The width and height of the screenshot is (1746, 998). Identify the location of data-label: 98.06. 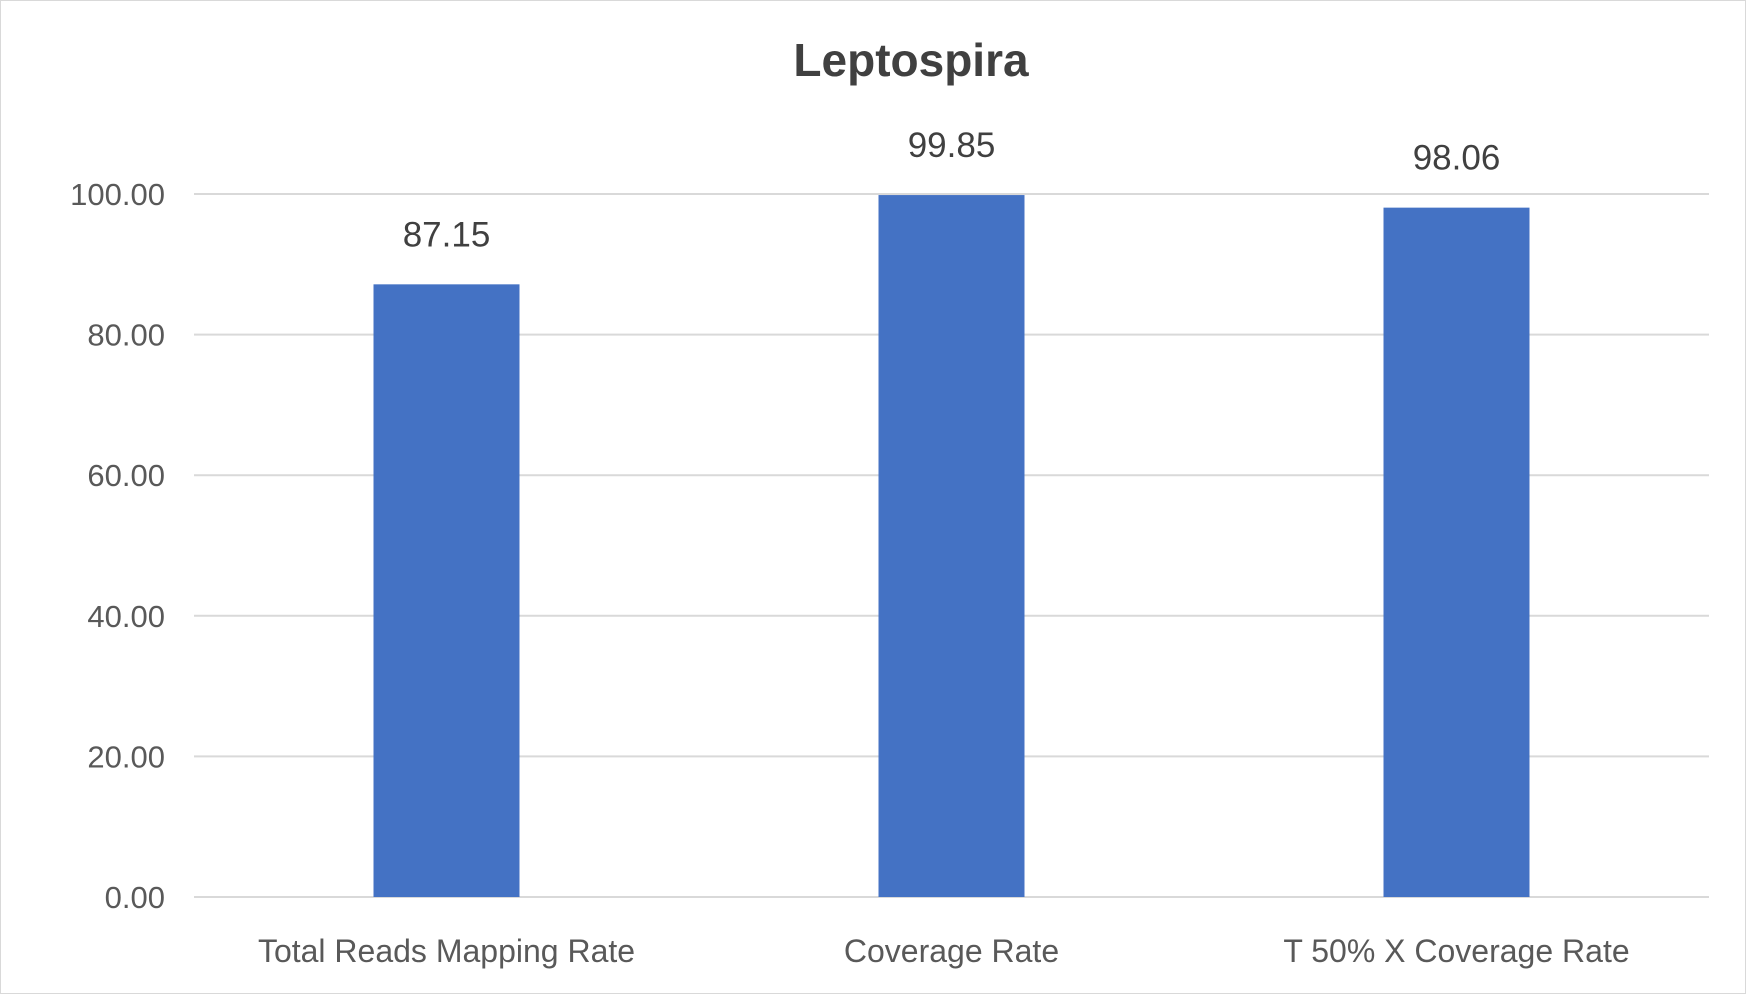
(1457, 158).